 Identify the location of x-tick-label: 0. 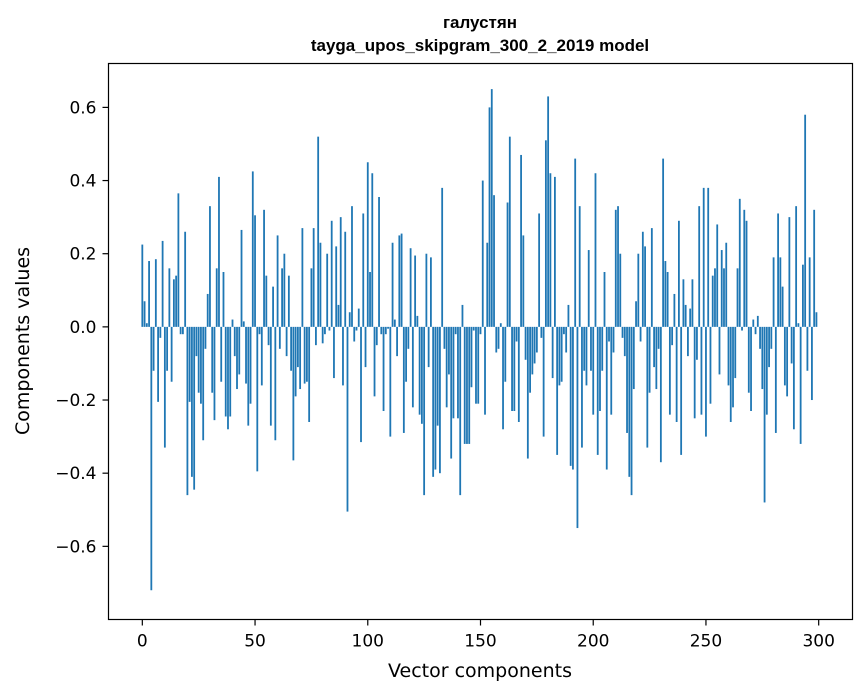
(142, 642).